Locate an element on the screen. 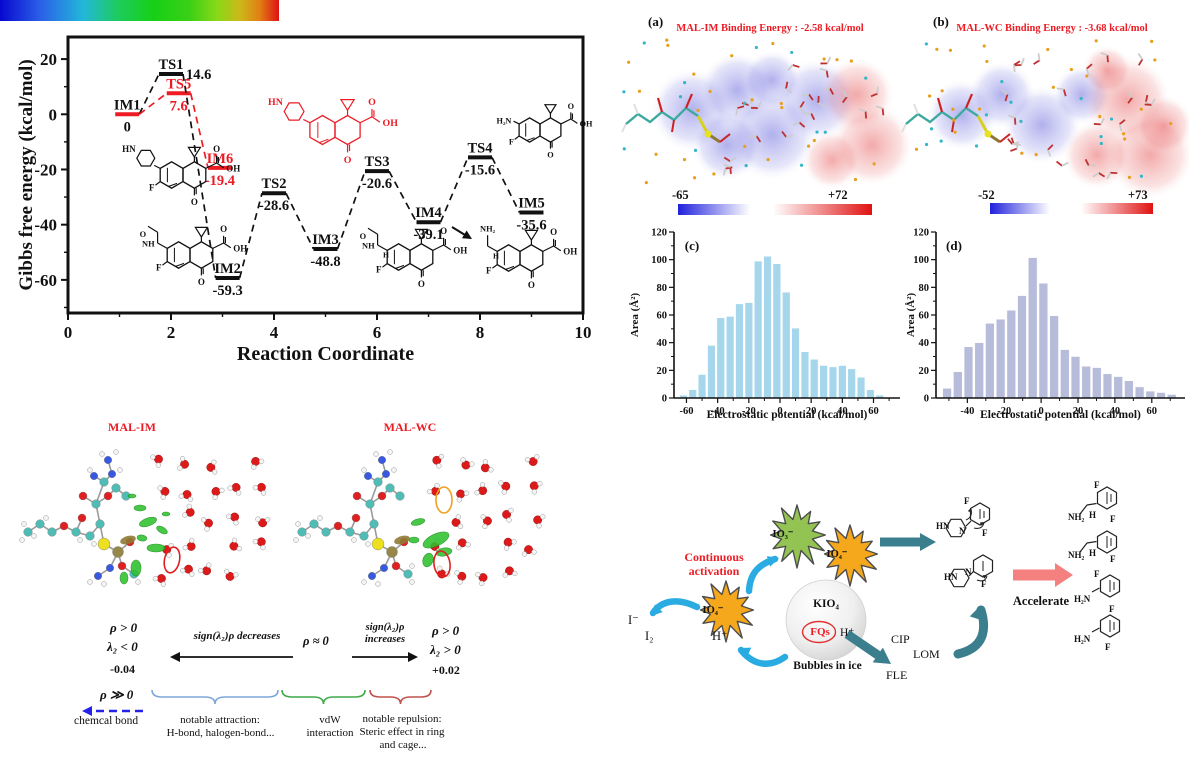 The image size is (1189, 771). svg-text: 100 is located at coordinates (659, 260).